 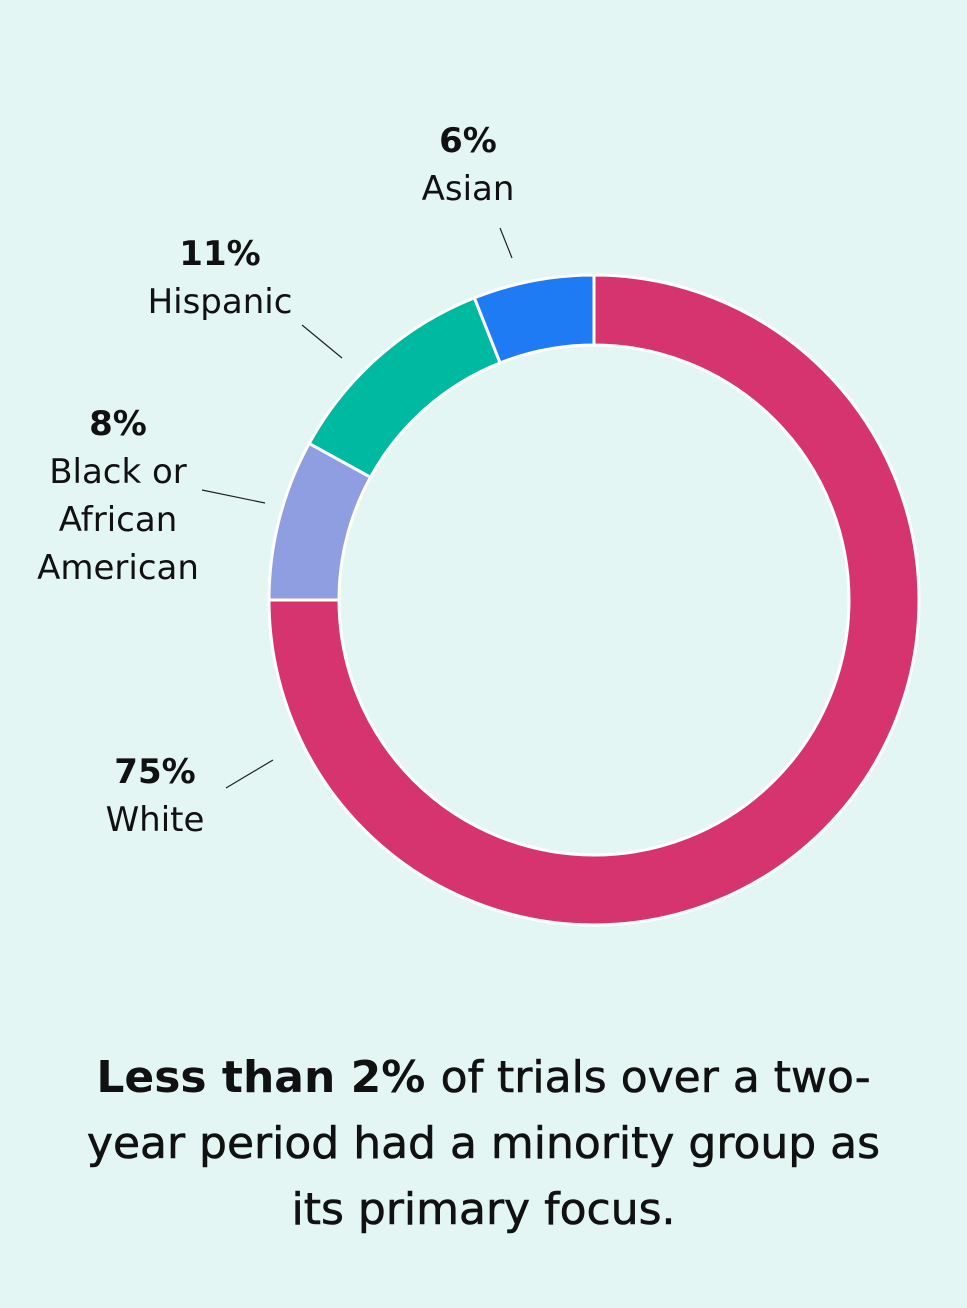 What do you see at coordinates (220, 254) in the screenshot?
I see `value-label: 11%` at bounding box center [220, 254].